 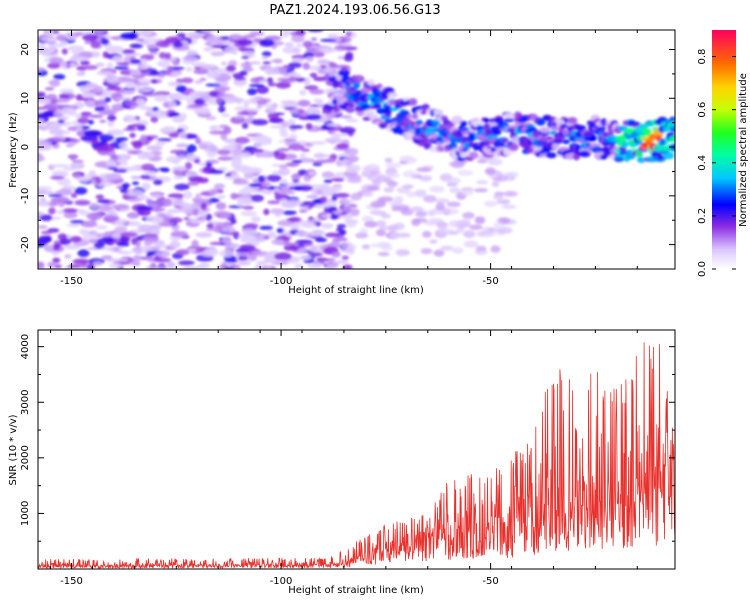 What do you see at coordinates (281, 581) in the screenshot?
I see `snr-xtick-label: -100` at bounding box center [281, 581].